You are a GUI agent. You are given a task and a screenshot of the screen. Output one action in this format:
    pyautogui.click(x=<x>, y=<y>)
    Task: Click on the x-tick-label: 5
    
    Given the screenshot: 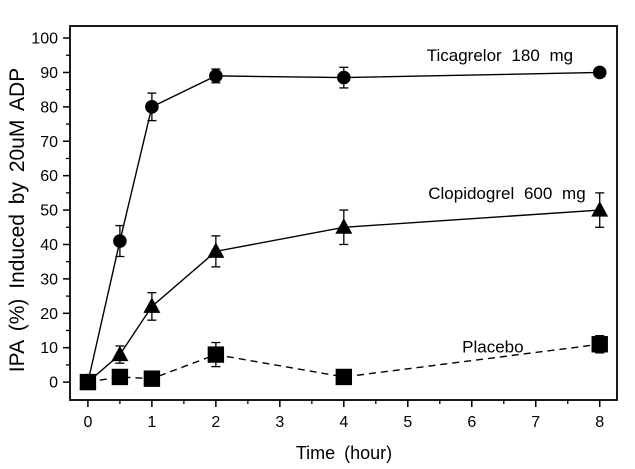 What is the action you would take?
    pyautogui.click(x=407, y=422)
    